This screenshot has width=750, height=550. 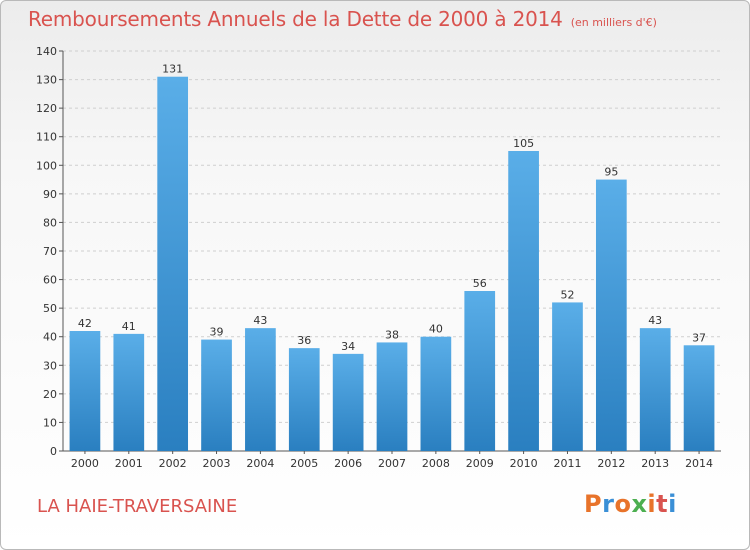 I want to click on x-tick-label: 2001, so click(x=129, y=463).